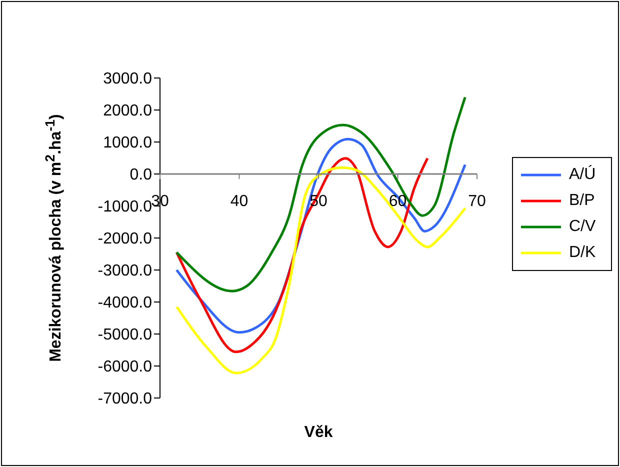  What do you see at coordinates (582, 175) in the screenshot?
I see `legend-label: A/Ú` at bounding box center [582, 175].